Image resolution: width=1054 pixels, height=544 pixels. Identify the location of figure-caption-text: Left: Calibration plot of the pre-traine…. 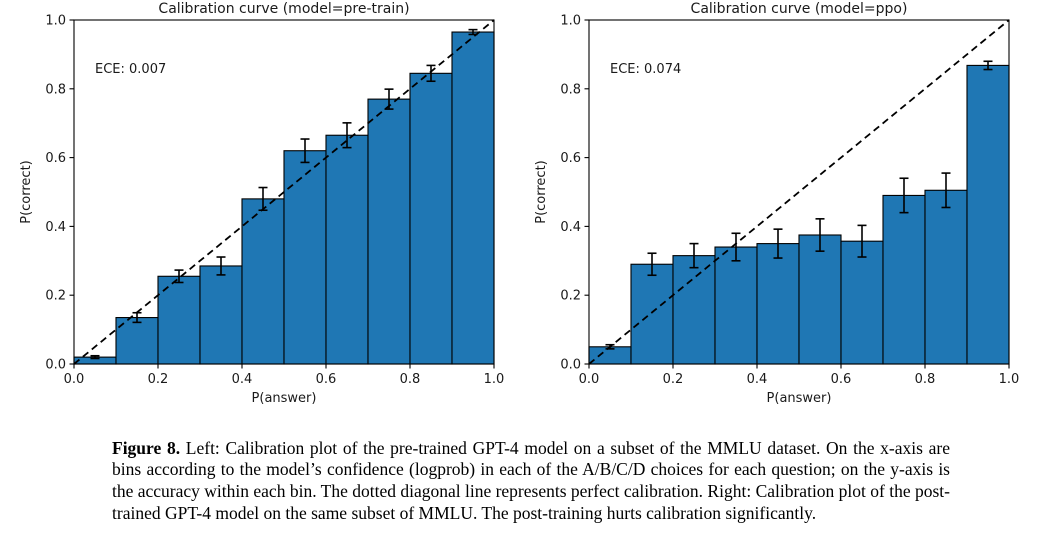
(531, 480).